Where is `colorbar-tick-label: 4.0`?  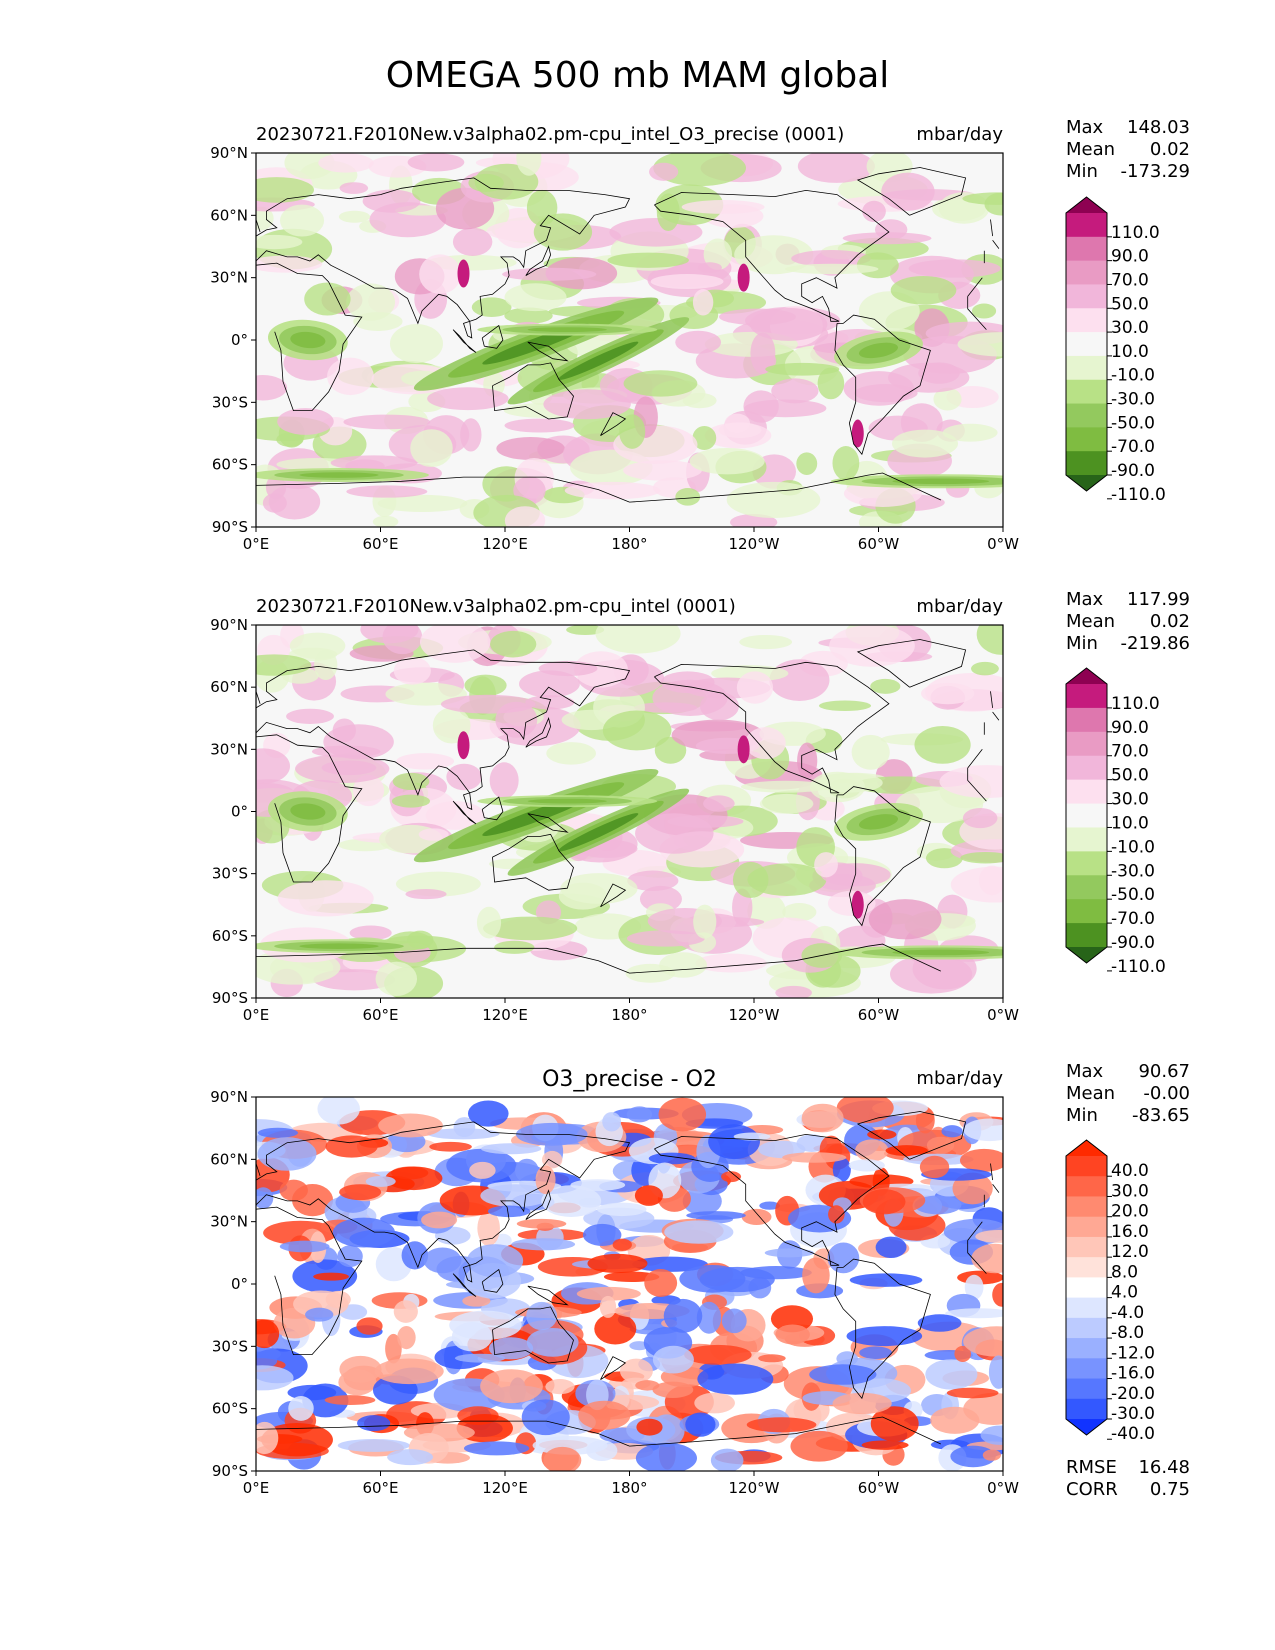
colorbar-tick-label: 4.0 is located at coordinates (1124, 1293).